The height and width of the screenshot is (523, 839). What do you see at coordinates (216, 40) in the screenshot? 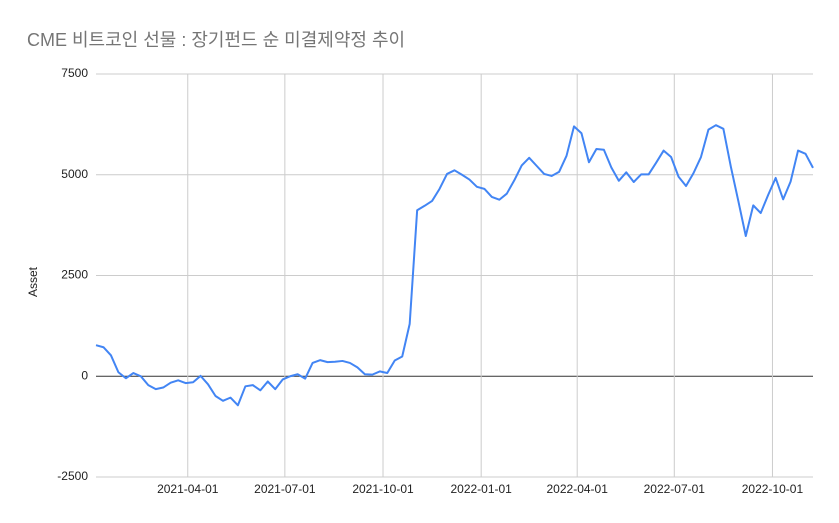
I see `chart-title: CME 비트코인 선물 : 장기펀드 순 미결제약정 추이` at bounding box center [216, 40].